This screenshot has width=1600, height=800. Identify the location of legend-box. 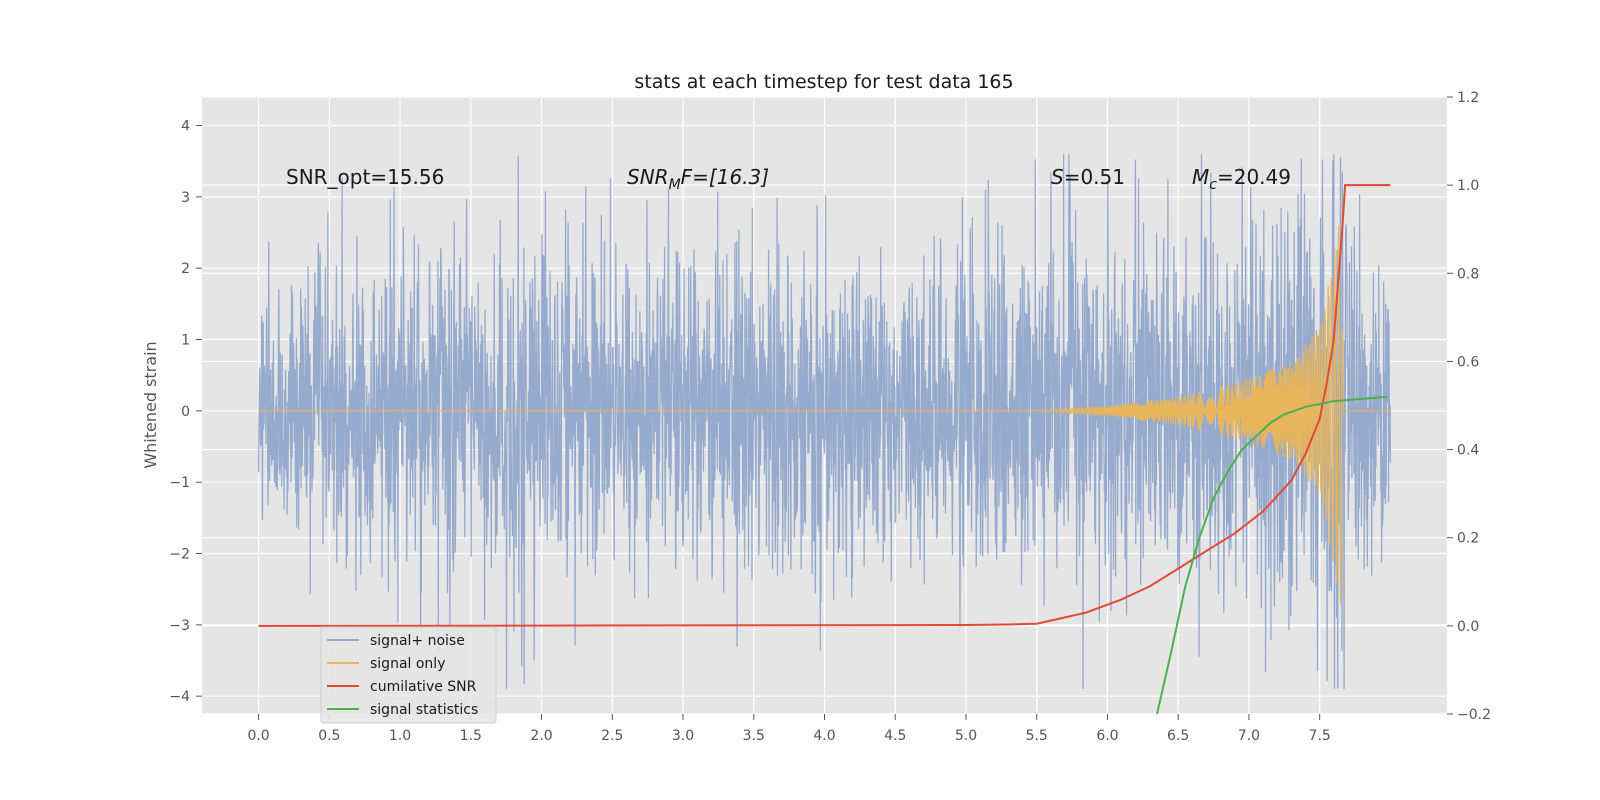
(408, 675).